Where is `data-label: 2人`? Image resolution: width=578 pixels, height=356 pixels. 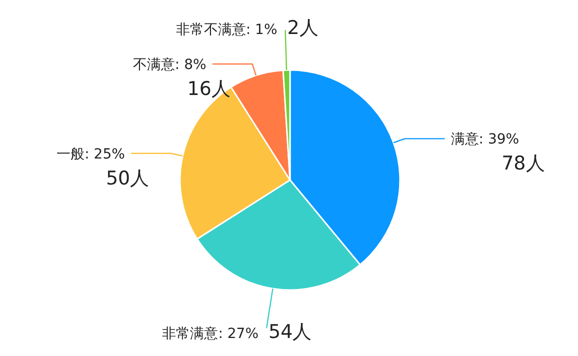
data-label: 2人 is located at coordinates (302, 28).